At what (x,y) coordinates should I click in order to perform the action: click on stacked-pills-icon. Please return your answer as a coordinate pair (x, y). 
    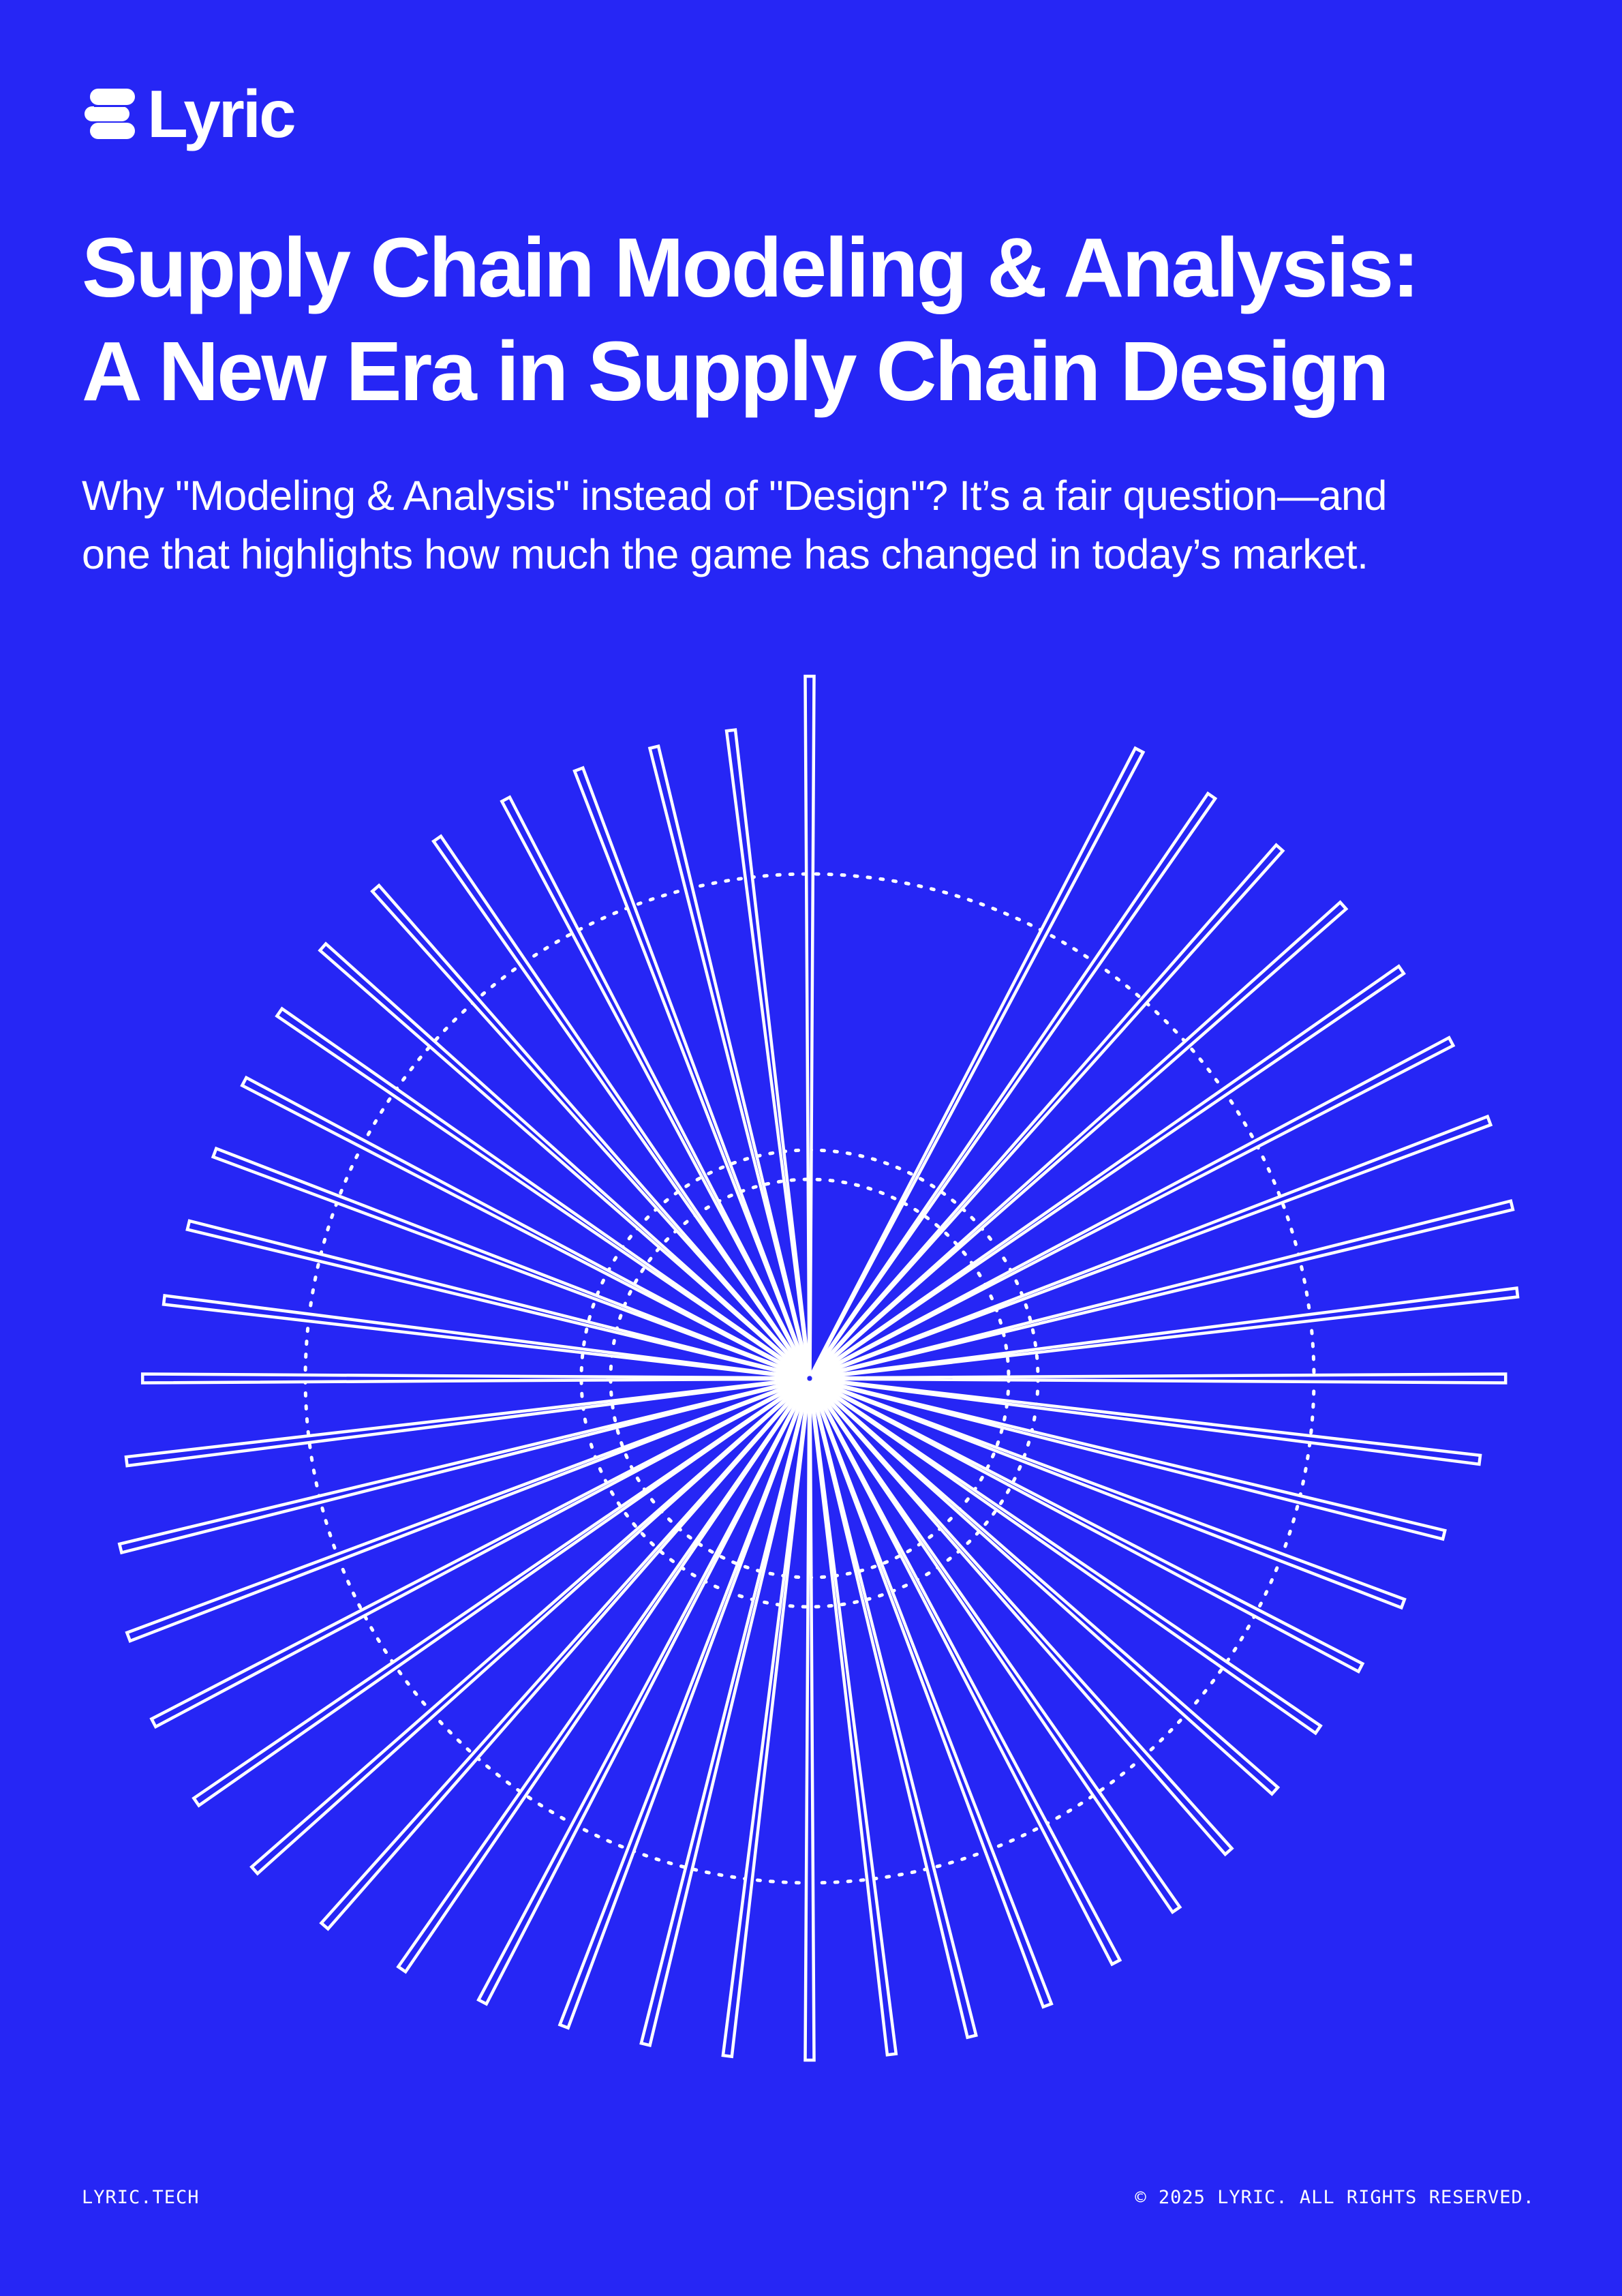
    Looking at the image, I should click on (110, 114).